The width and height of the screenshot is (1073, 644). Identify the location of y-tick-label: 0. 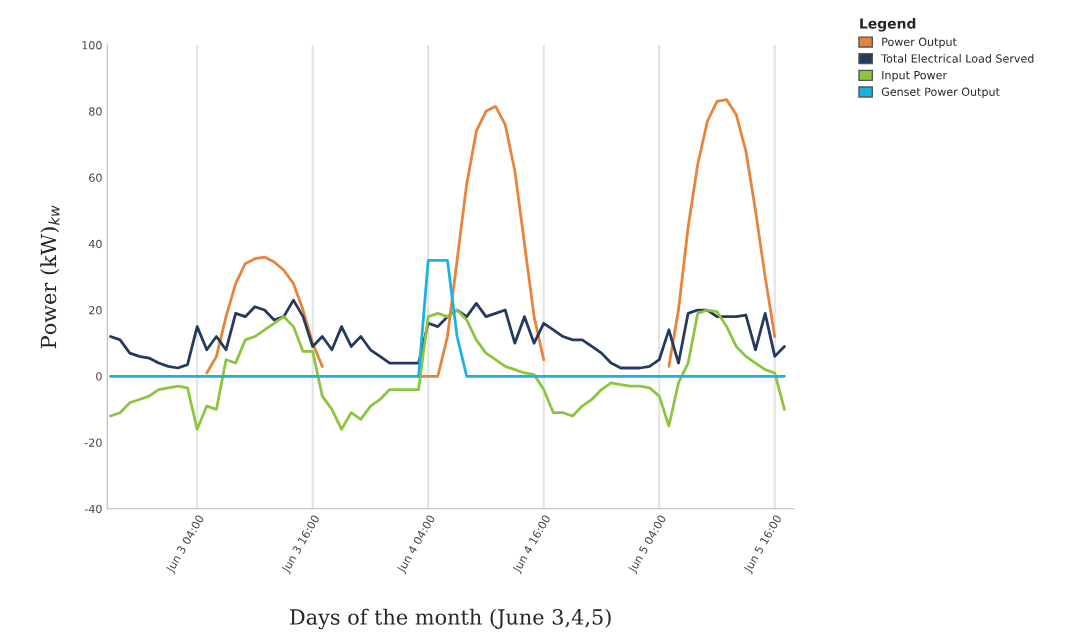
(99, 376).